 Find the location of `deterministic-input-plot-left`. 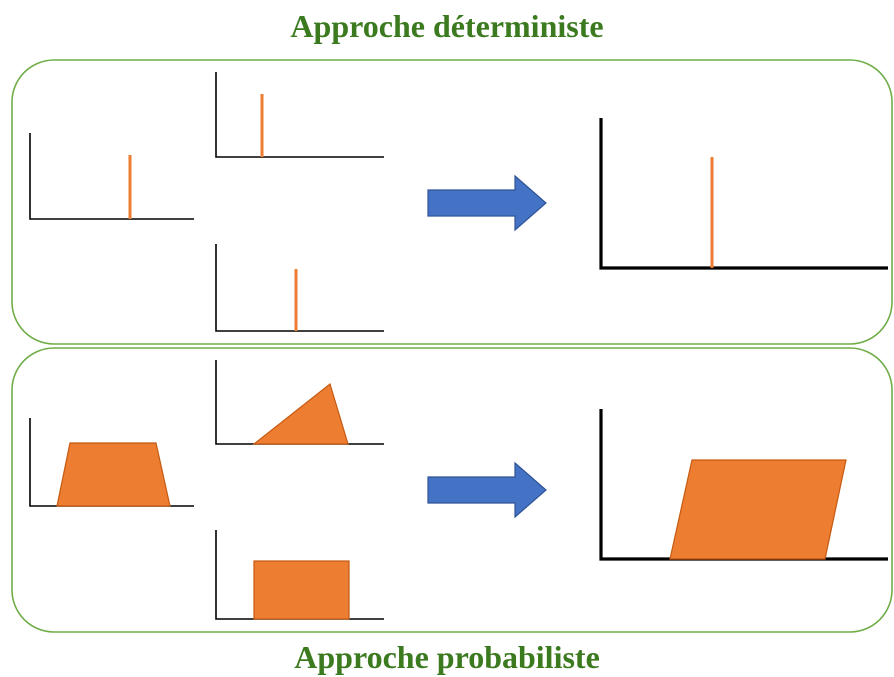

deterministic-input-plot-left is located at coordinates (111, 176).